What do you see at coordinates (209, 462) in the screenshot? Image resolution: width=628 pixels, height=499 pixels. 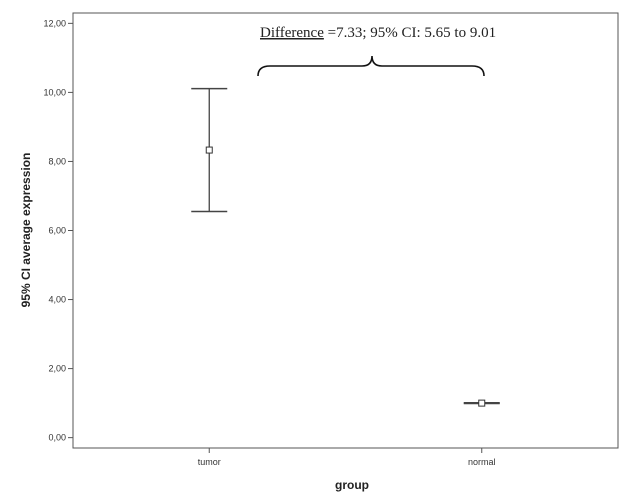 I see `x-tick-label: tumor` at bounding box center [209, 462].